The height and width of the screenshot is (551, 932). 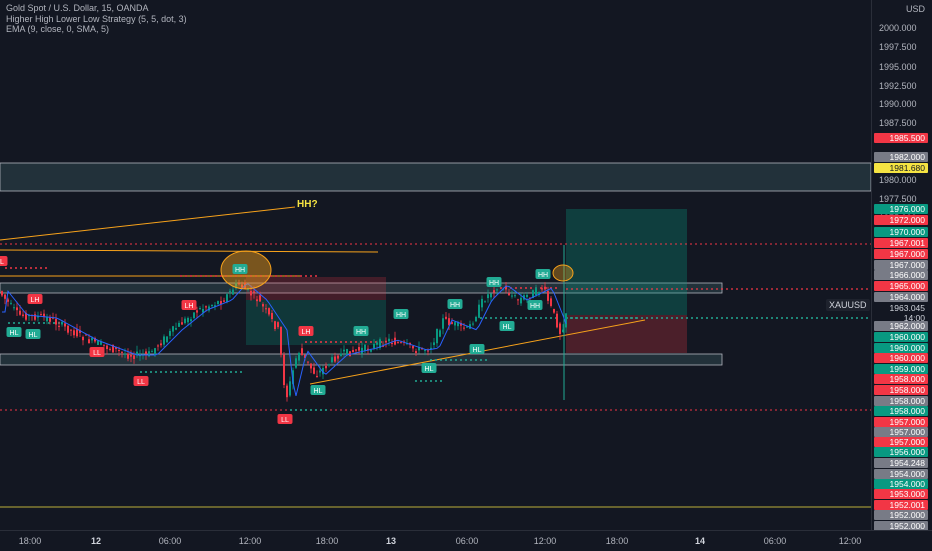 I want to click on support-zone, so click(x=361, y=359).